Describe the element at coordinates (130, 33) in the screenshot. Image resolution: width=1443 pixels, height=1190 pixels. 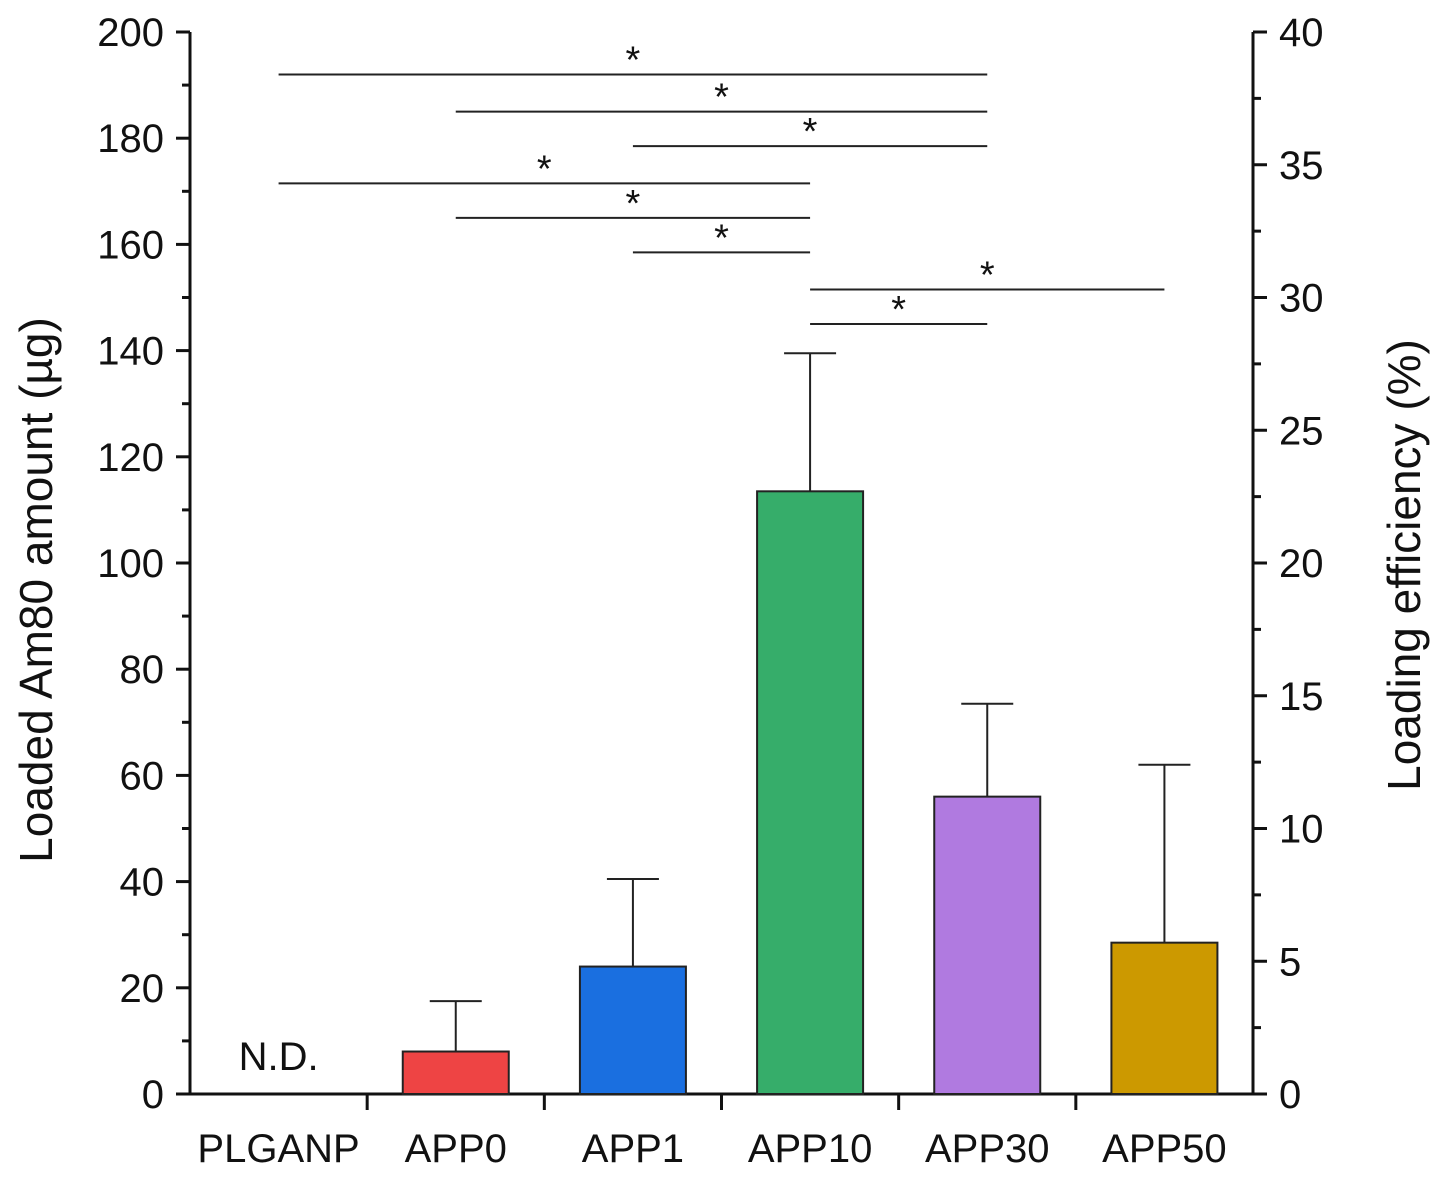
I see `y-tick-label-left: 200` at that location.